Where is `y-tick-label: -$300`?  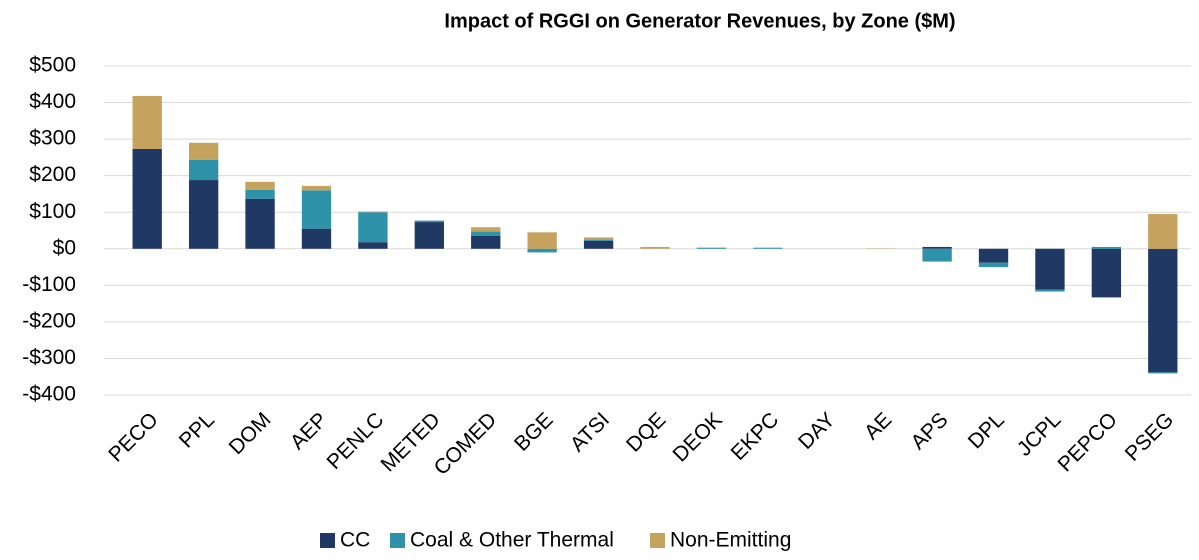 y-tick-label: -$300 is located at coordinates (49, 357).